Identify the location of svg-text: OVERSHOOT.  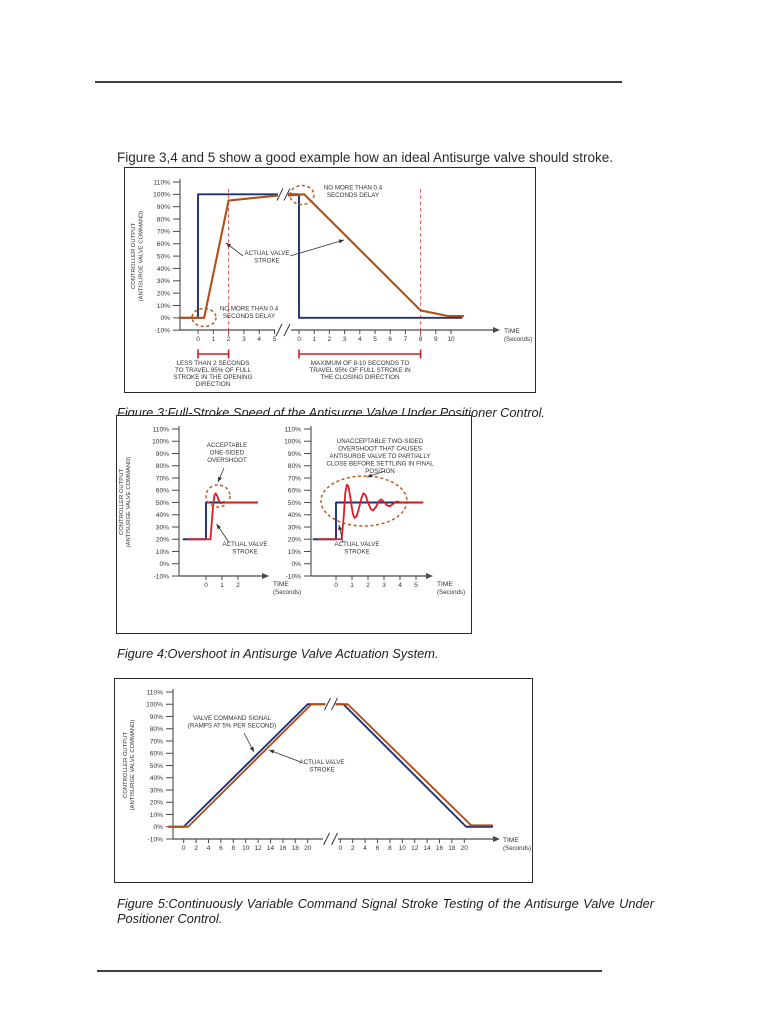
(227, 460).